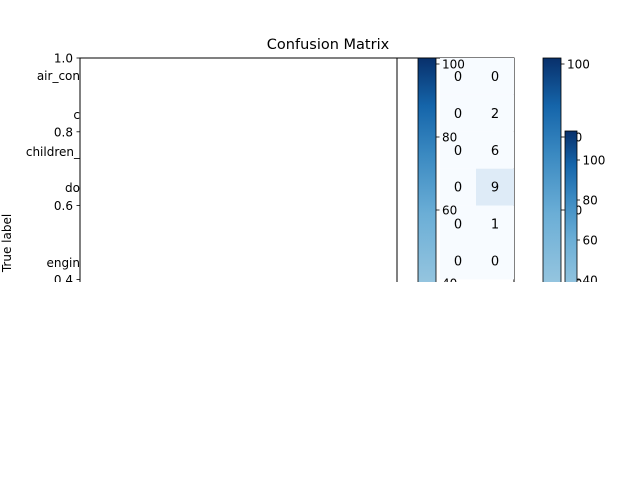  What do you see at coordinates (328, 45) in the screenshot?
I see `chart-title: Confusion Matrix` at bounding box center [328, 45].